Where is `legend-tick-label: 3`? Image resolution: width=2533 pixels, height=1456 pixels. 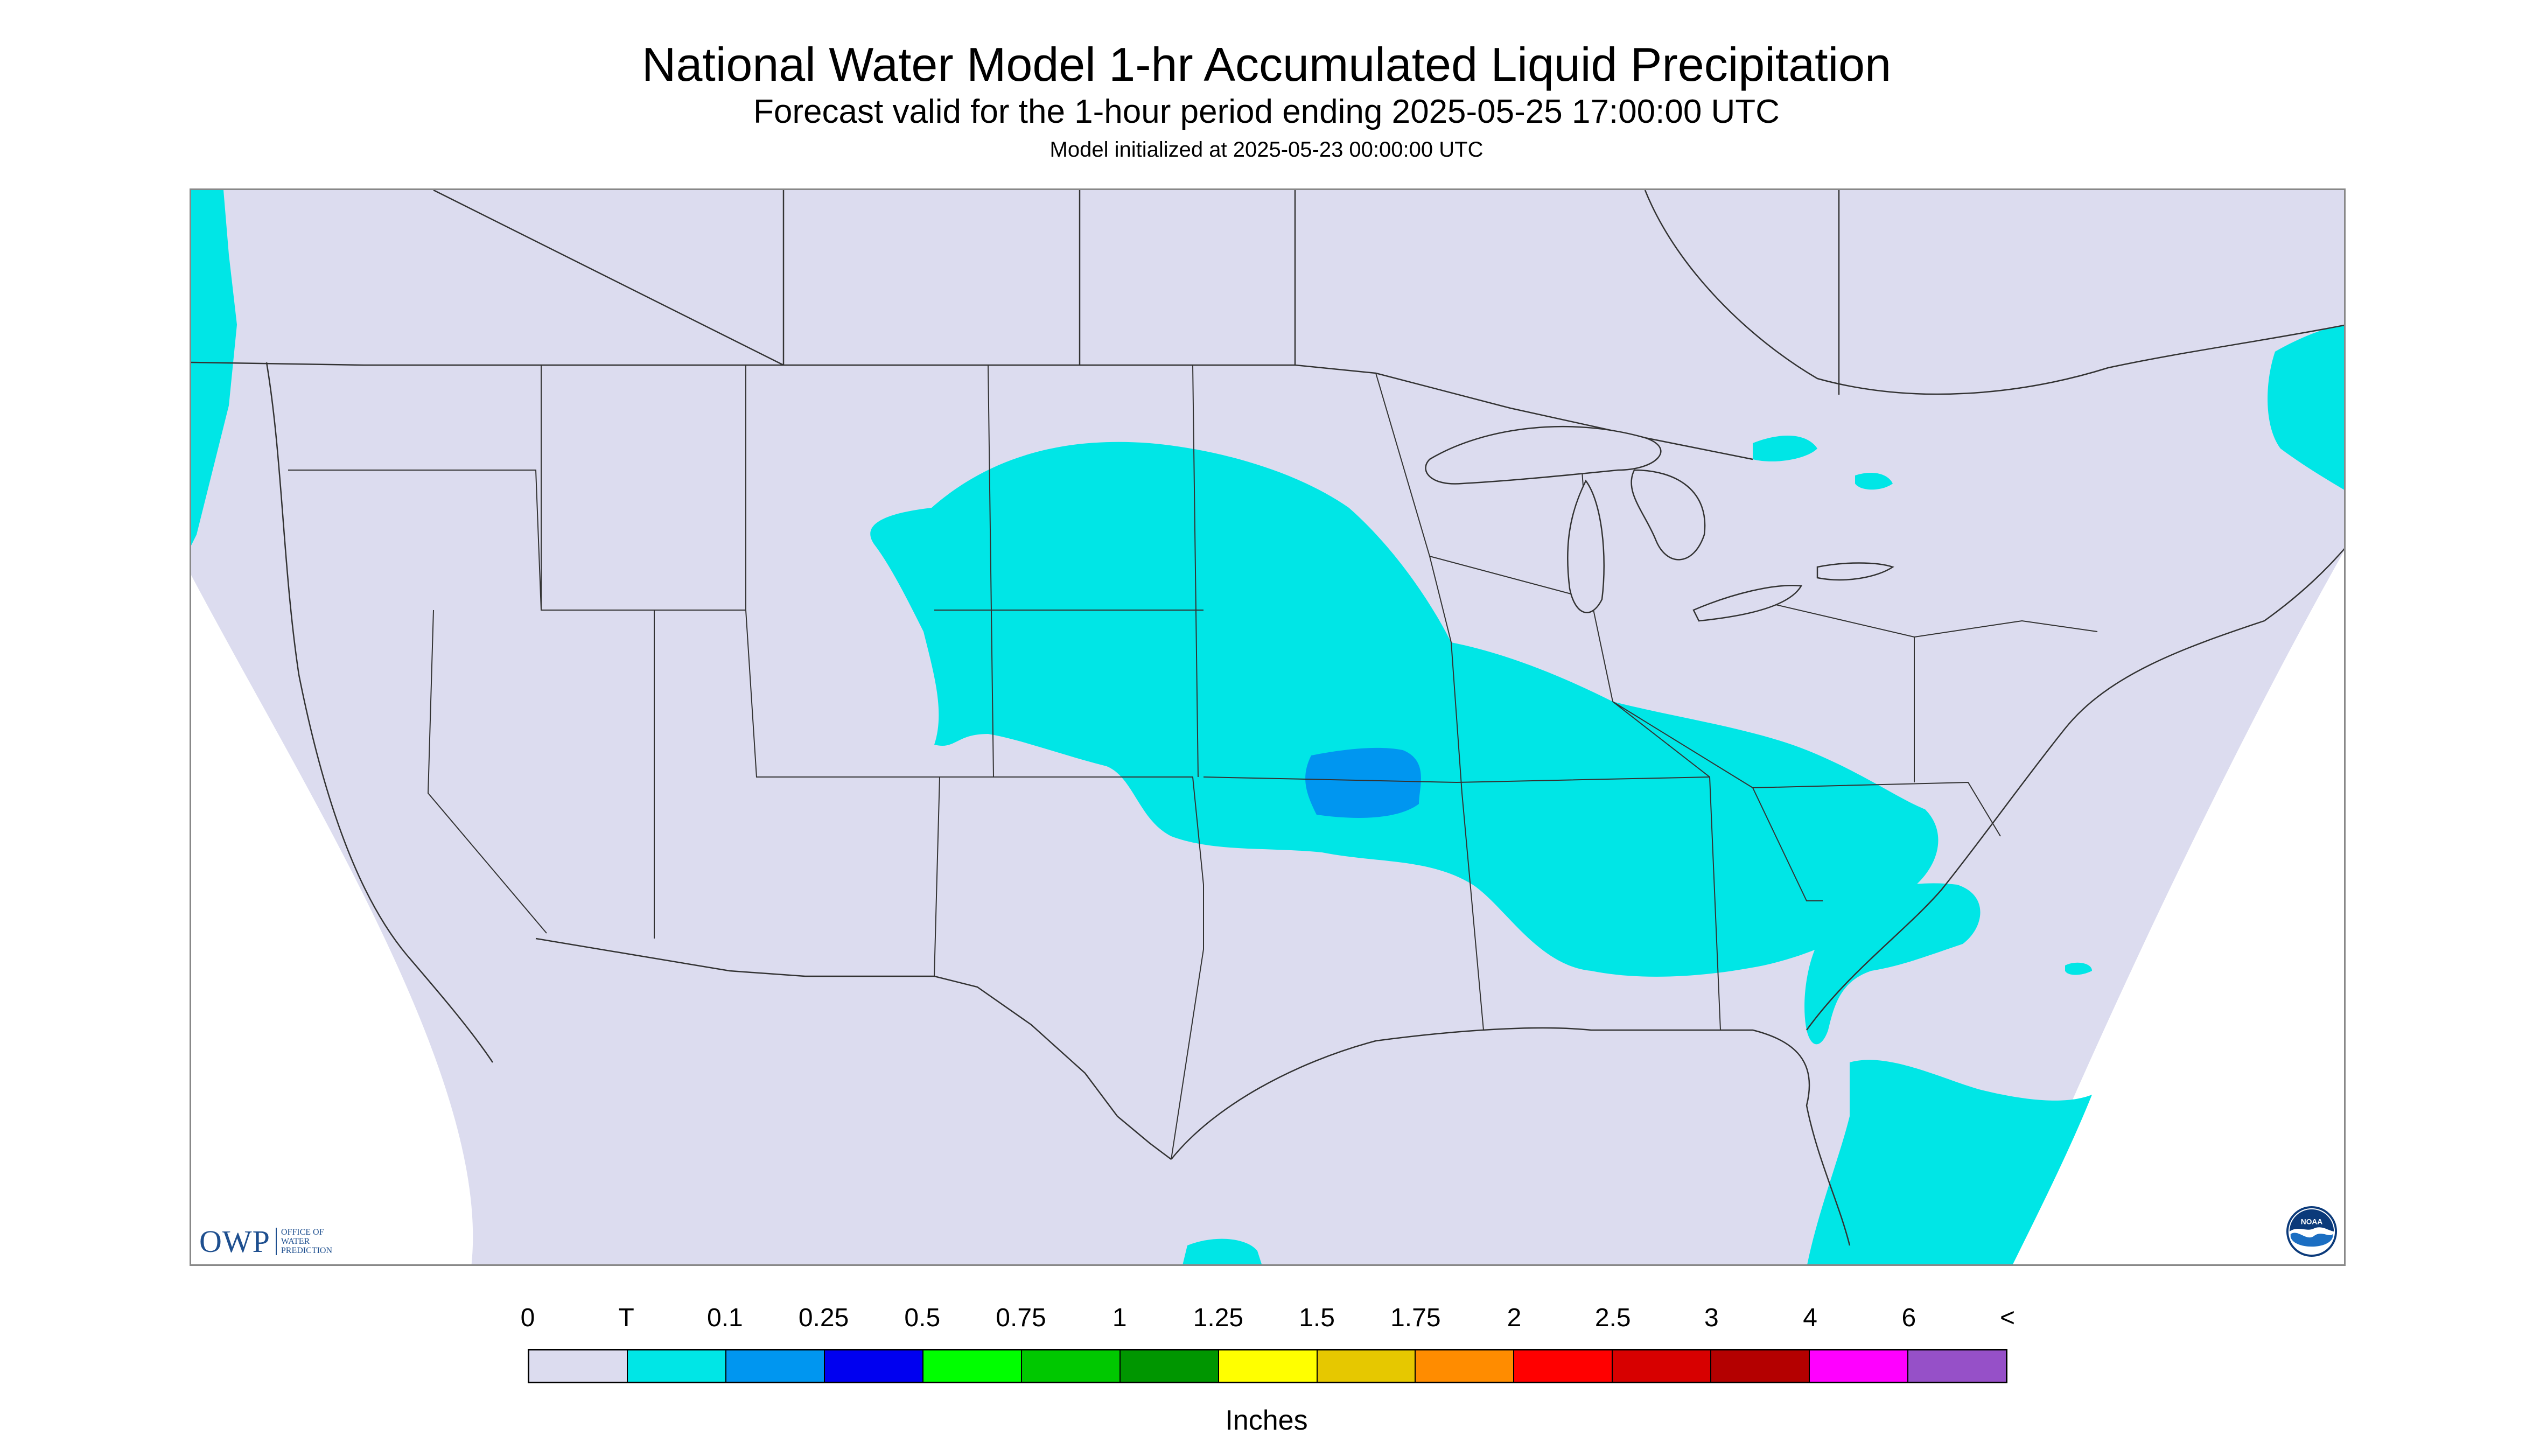
legend-tick-label: 3 is located at coordinates (1711, 1318).